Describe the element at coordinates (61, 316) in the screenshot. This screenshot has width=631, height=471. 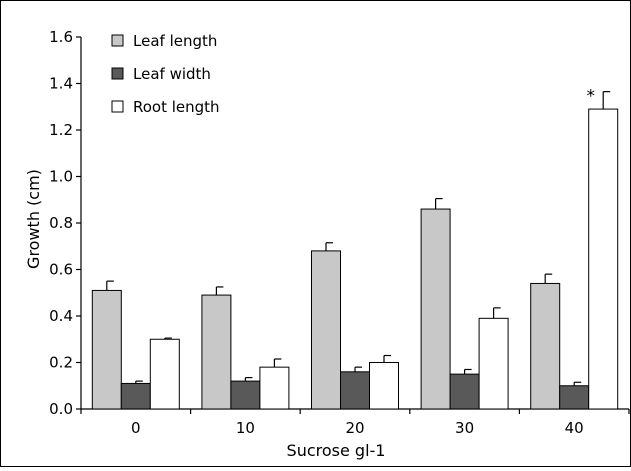
I see `y-tick-label: 0.4` at that location.